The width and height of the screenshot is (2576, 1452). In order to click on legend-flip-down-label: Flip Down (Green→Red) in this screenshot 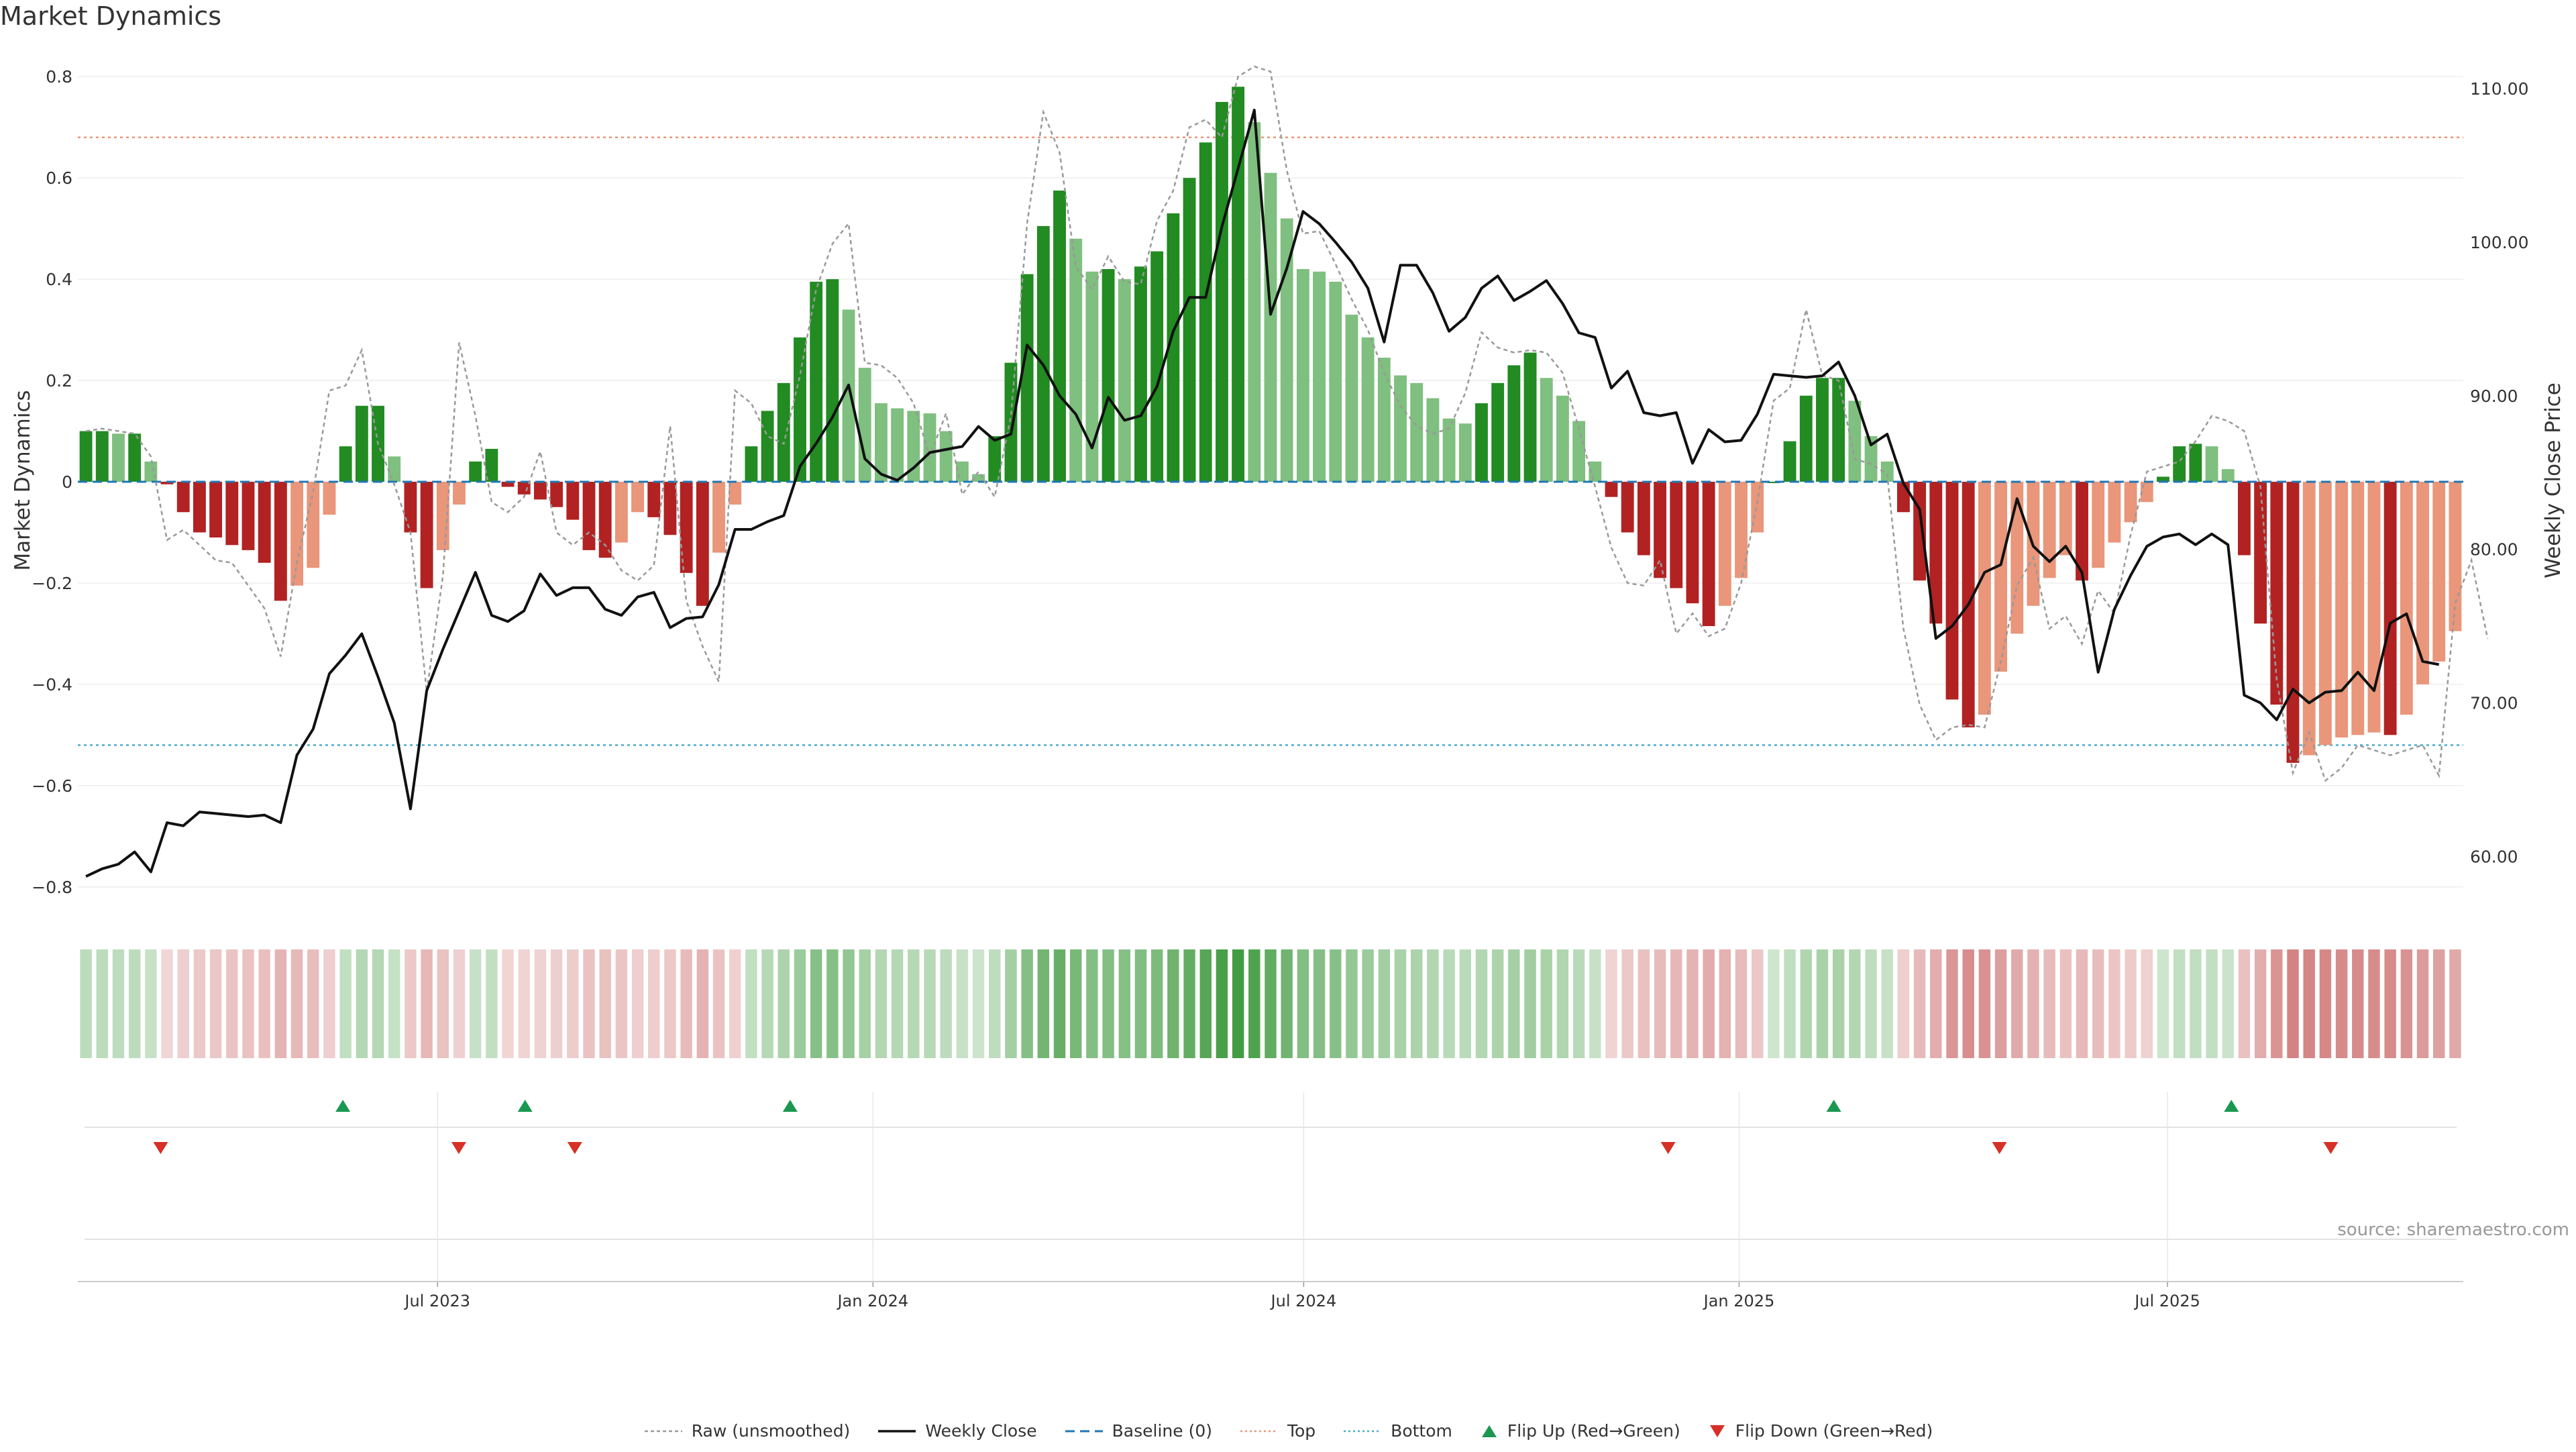, I will do `click(1834, 1431)`.